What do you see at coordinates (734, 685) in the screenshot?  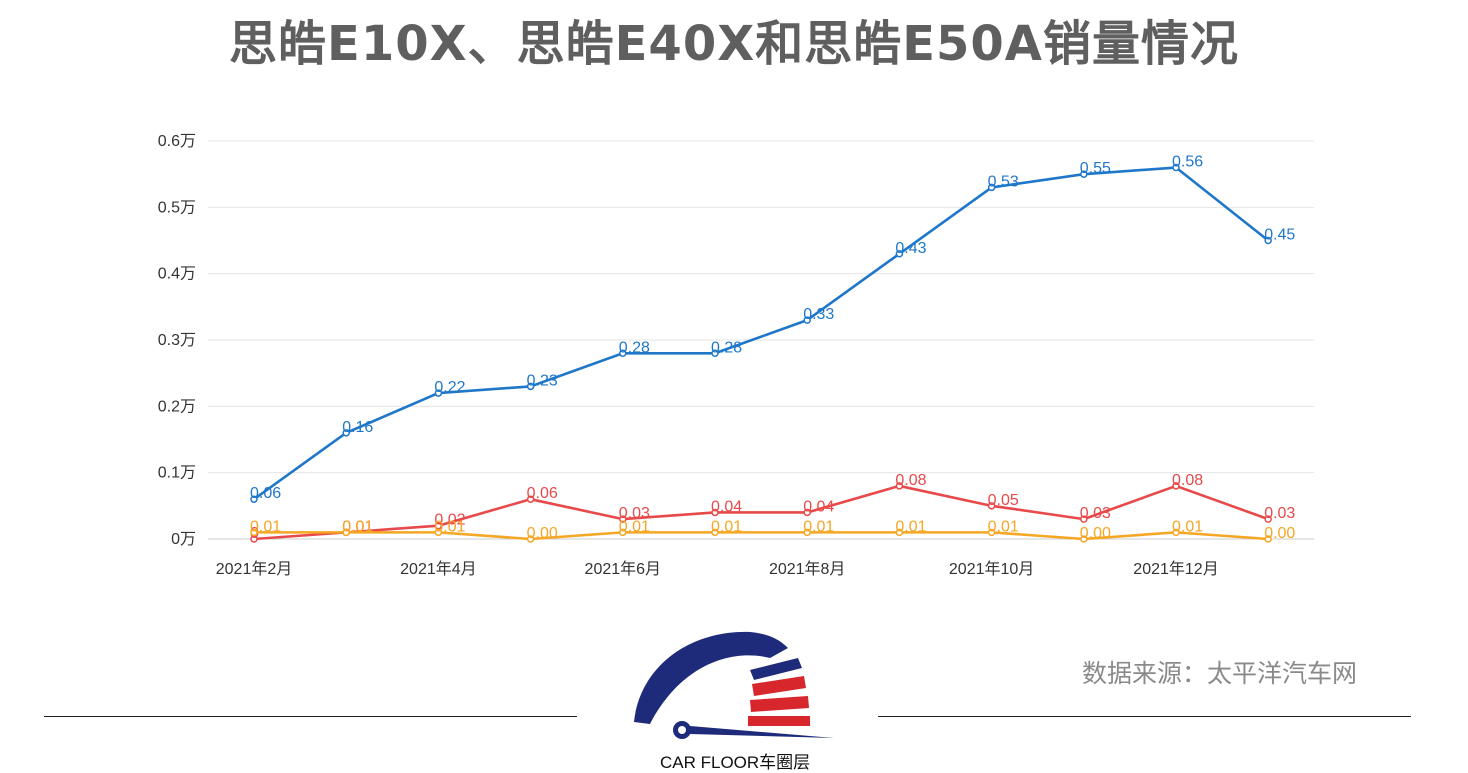 I see `car-floor-logo` at bounding box center [734, 685].